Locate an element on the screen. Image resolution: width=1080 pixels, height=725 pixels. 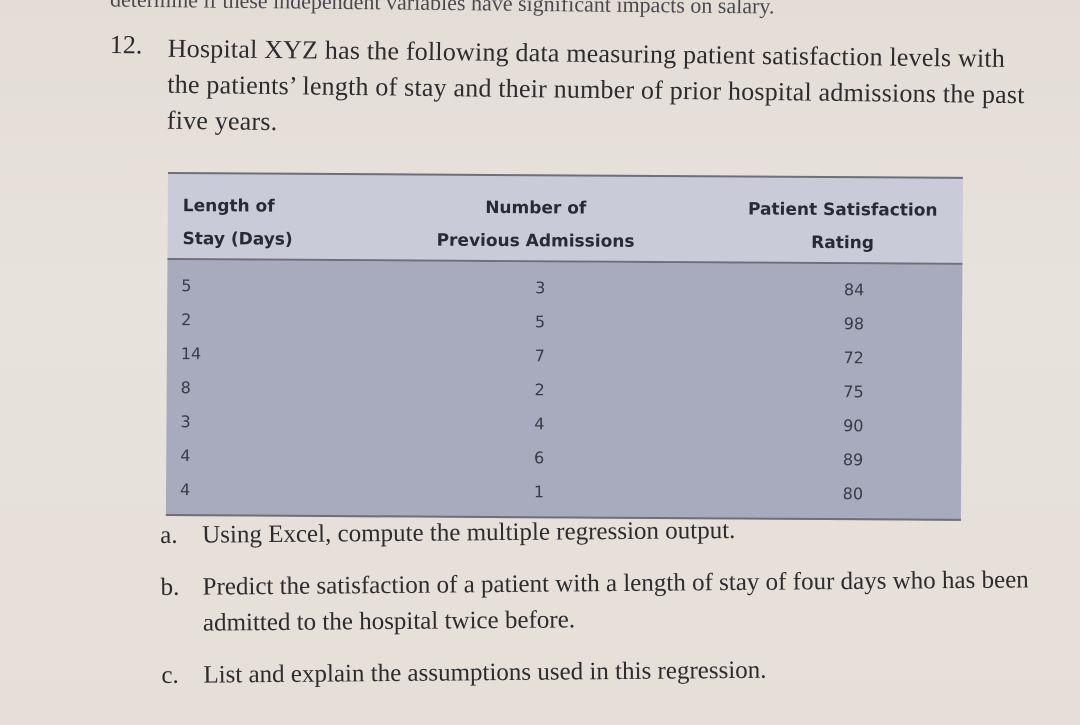
cell-previous-admissions: 6 is located at coordinates (539, 458).